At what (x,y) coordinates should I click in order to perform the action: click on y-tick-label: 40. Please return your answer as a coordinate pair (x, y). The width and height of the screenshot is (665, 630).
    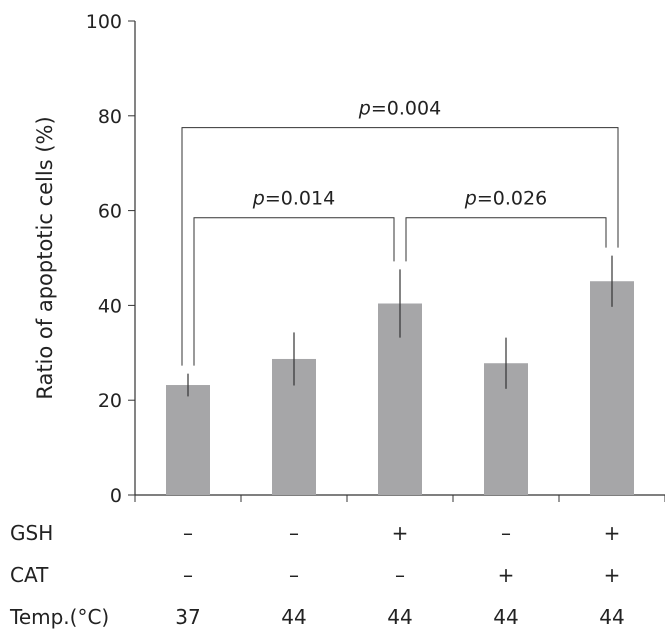
    Looking at the image, I should click on (110, 306).